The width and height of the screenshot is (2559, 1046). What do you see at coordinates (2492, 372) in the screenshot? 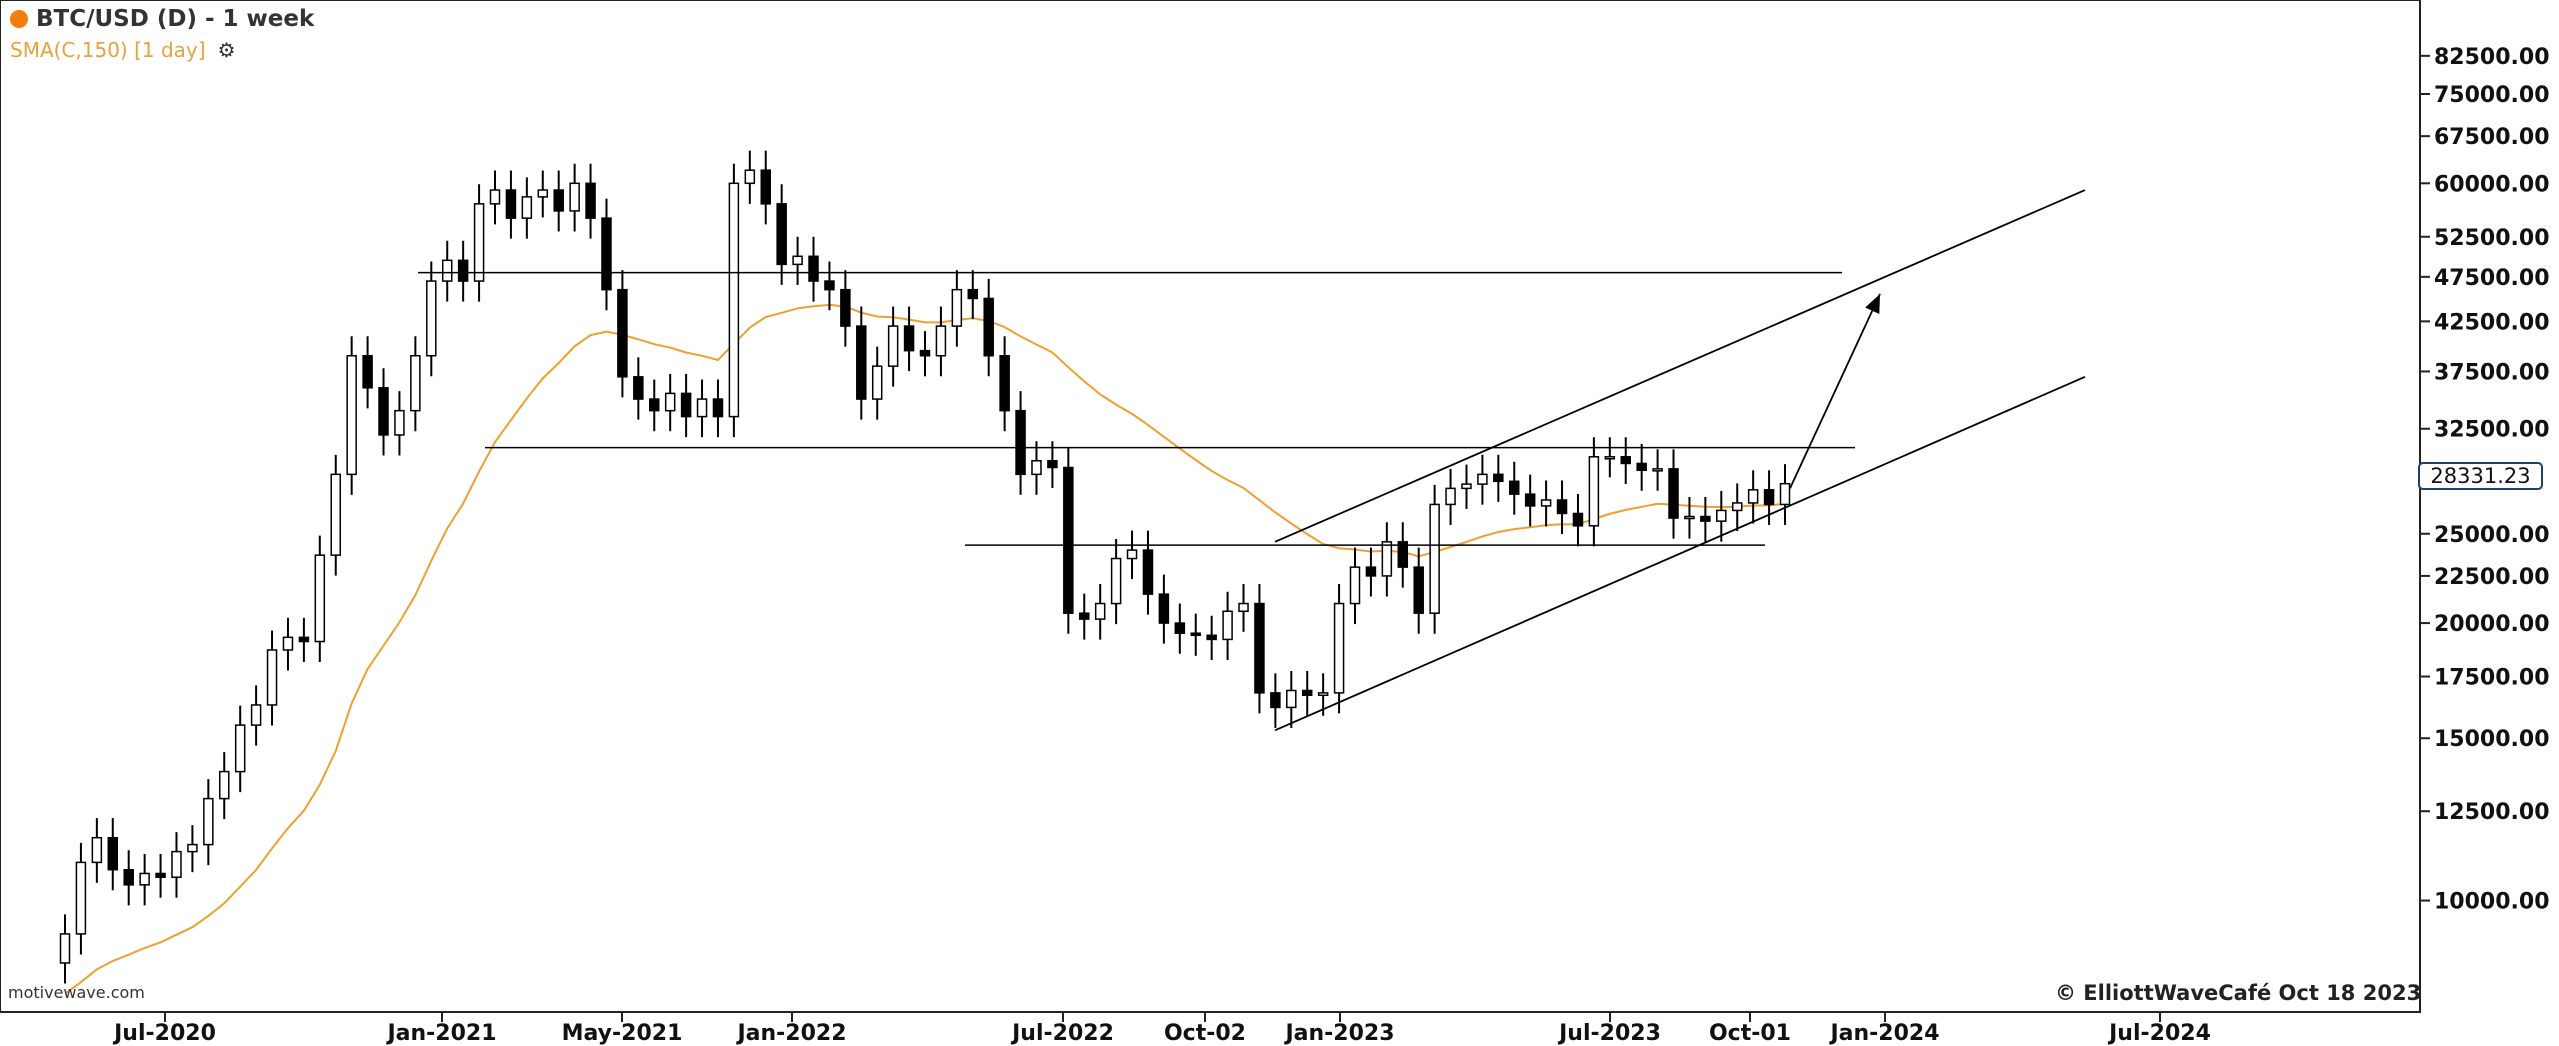
I see `y-tick-label: 37500.00` at bounding box center [2492, 372].